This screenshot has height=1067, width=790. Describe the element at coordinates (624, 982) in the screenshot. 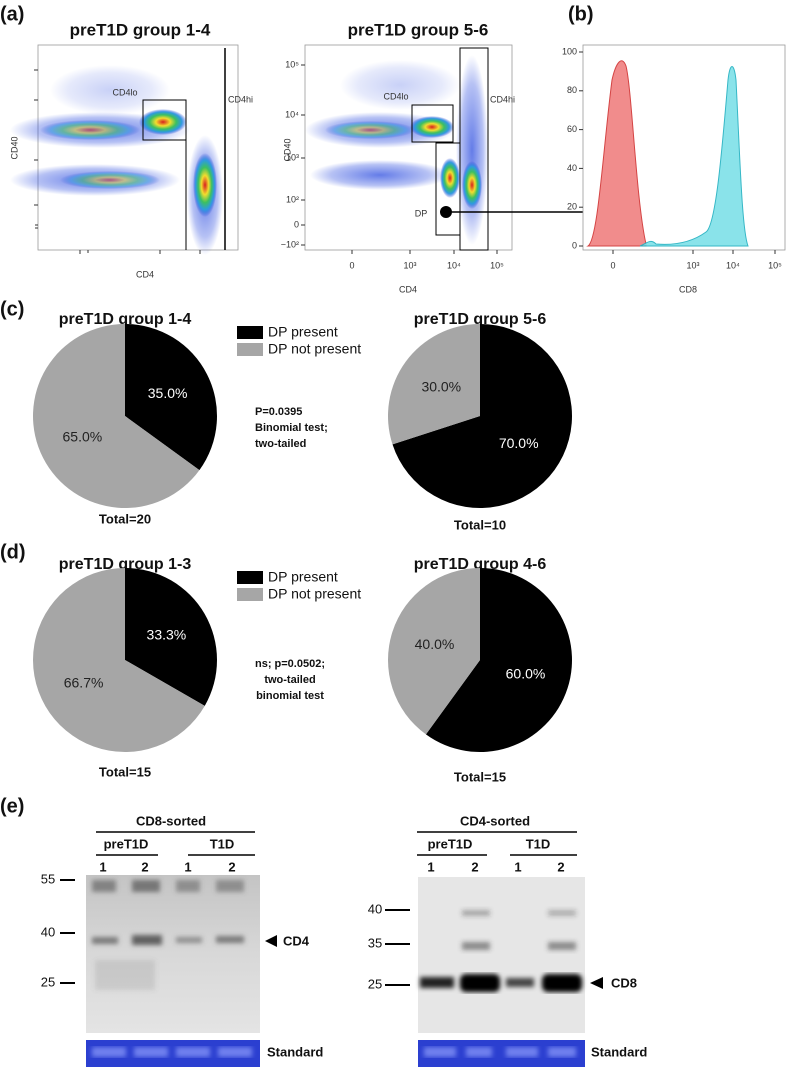

I see `band-label: CD8` at that location.